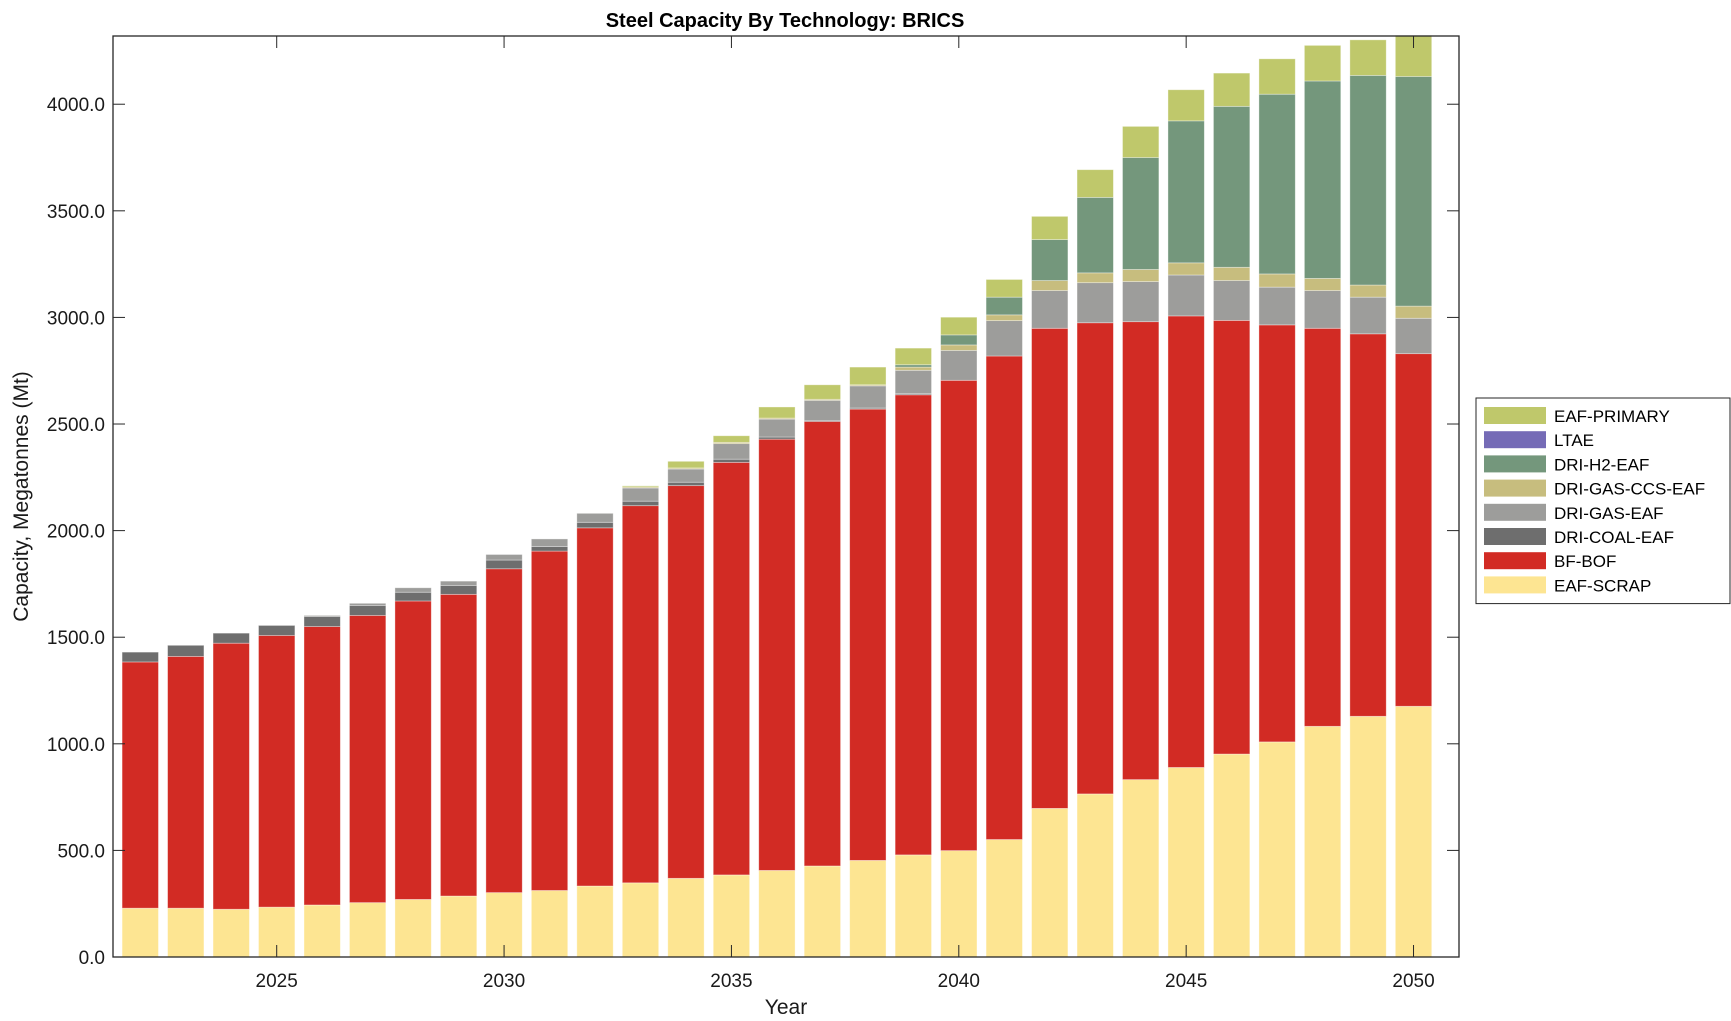 Image resolution: width=1731 pixels, height=1021 pixels. I want to click on bar-segment-eaf-primary-2038, so click(868, 376).